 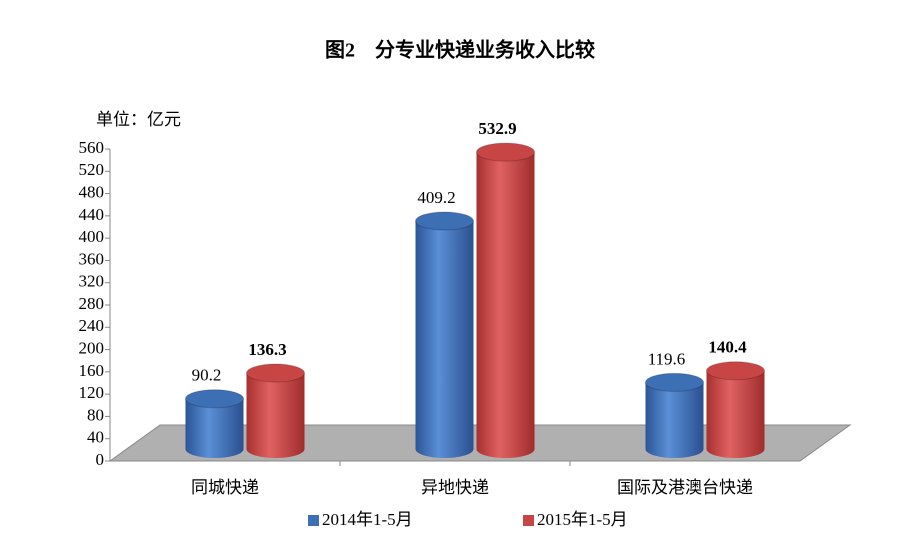 What do you see at coordinates (685, 487) in the screenshot?
I see `x-tick-label: 国际及港澳台快递` at bounding box center [685, 487].